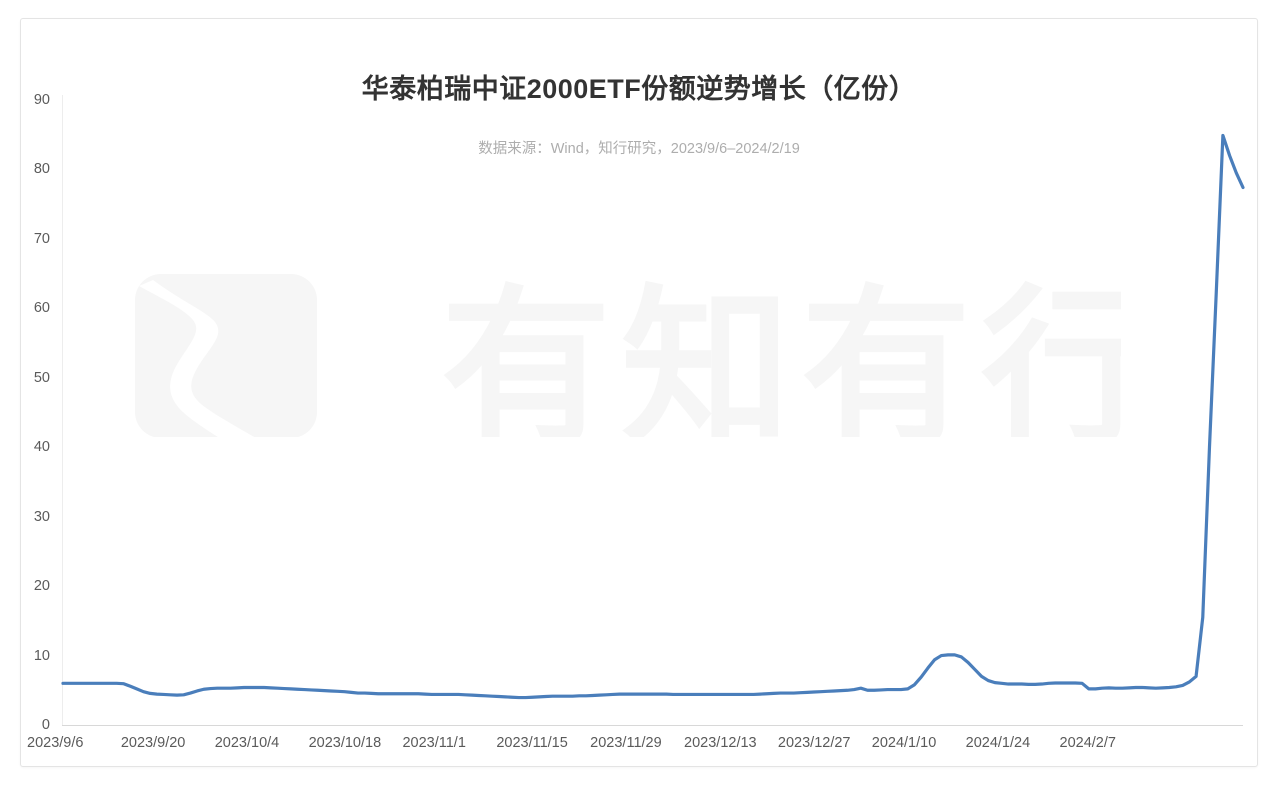  Describe the element at coordinates (345, 743) in the screenshot. I see `x-axis-tick-label: 2023/10/18` at that location.